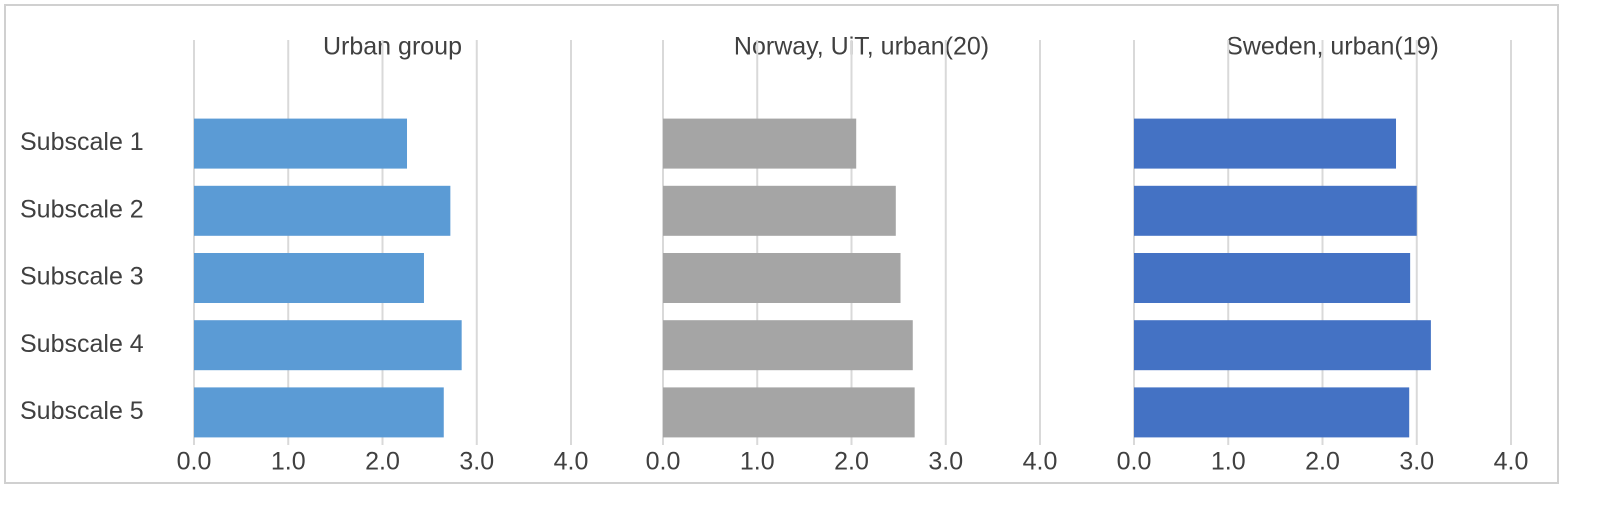  What do you see at coordinates (82, 344) in the screenshot?
I see `y-tick-label: Subscale 4` at bounding box center [82, 344].